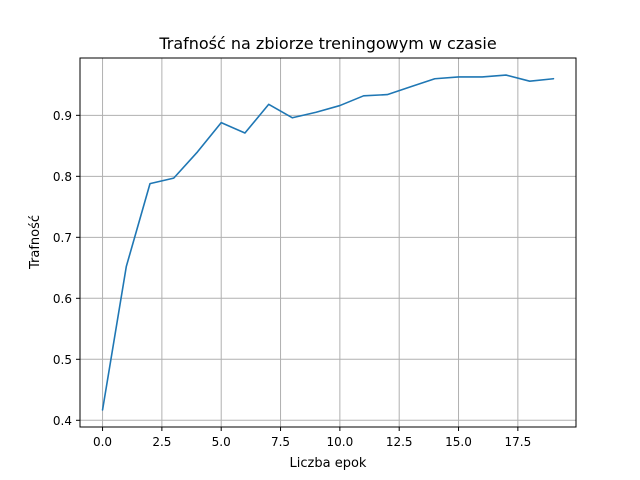 This screenshot has width=640, height=480. I want to click on y-tick-label: 0.7, so click(62, 238).